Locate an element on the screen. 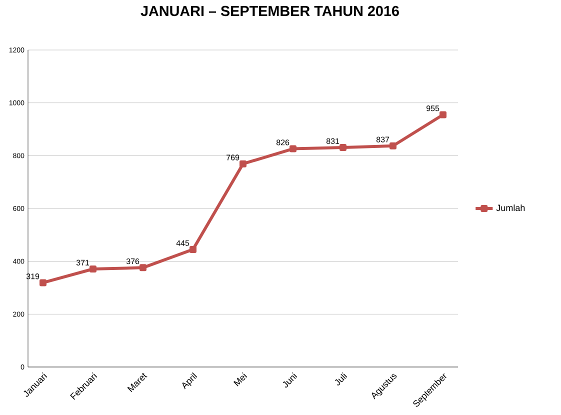 This screenshot has width=561, height=415. data-label: 319 is located at coordinates (33, 277).